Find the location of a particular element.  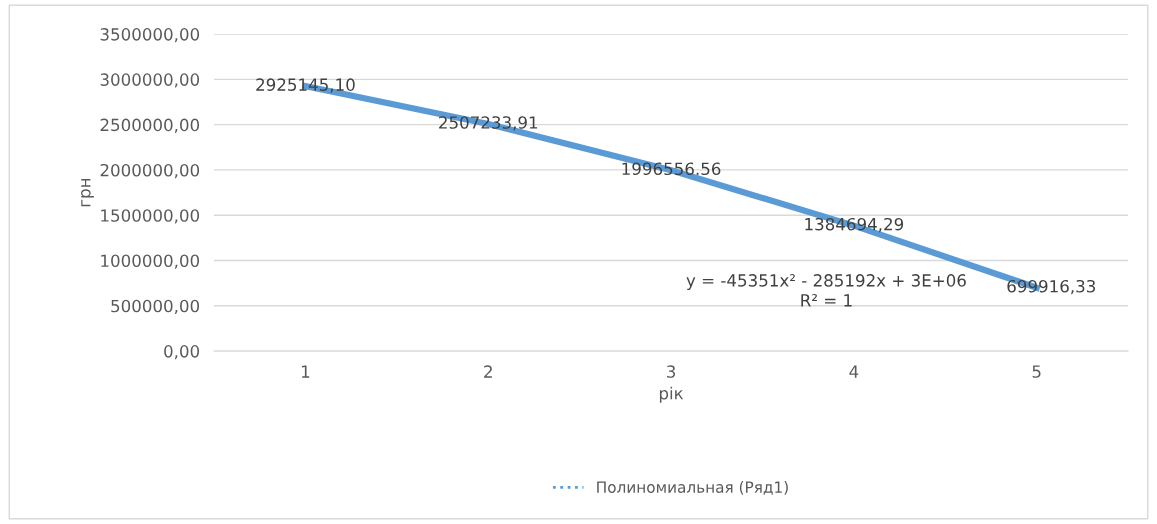

data-label: 2925145,10 is located at coordinates (305, 85).